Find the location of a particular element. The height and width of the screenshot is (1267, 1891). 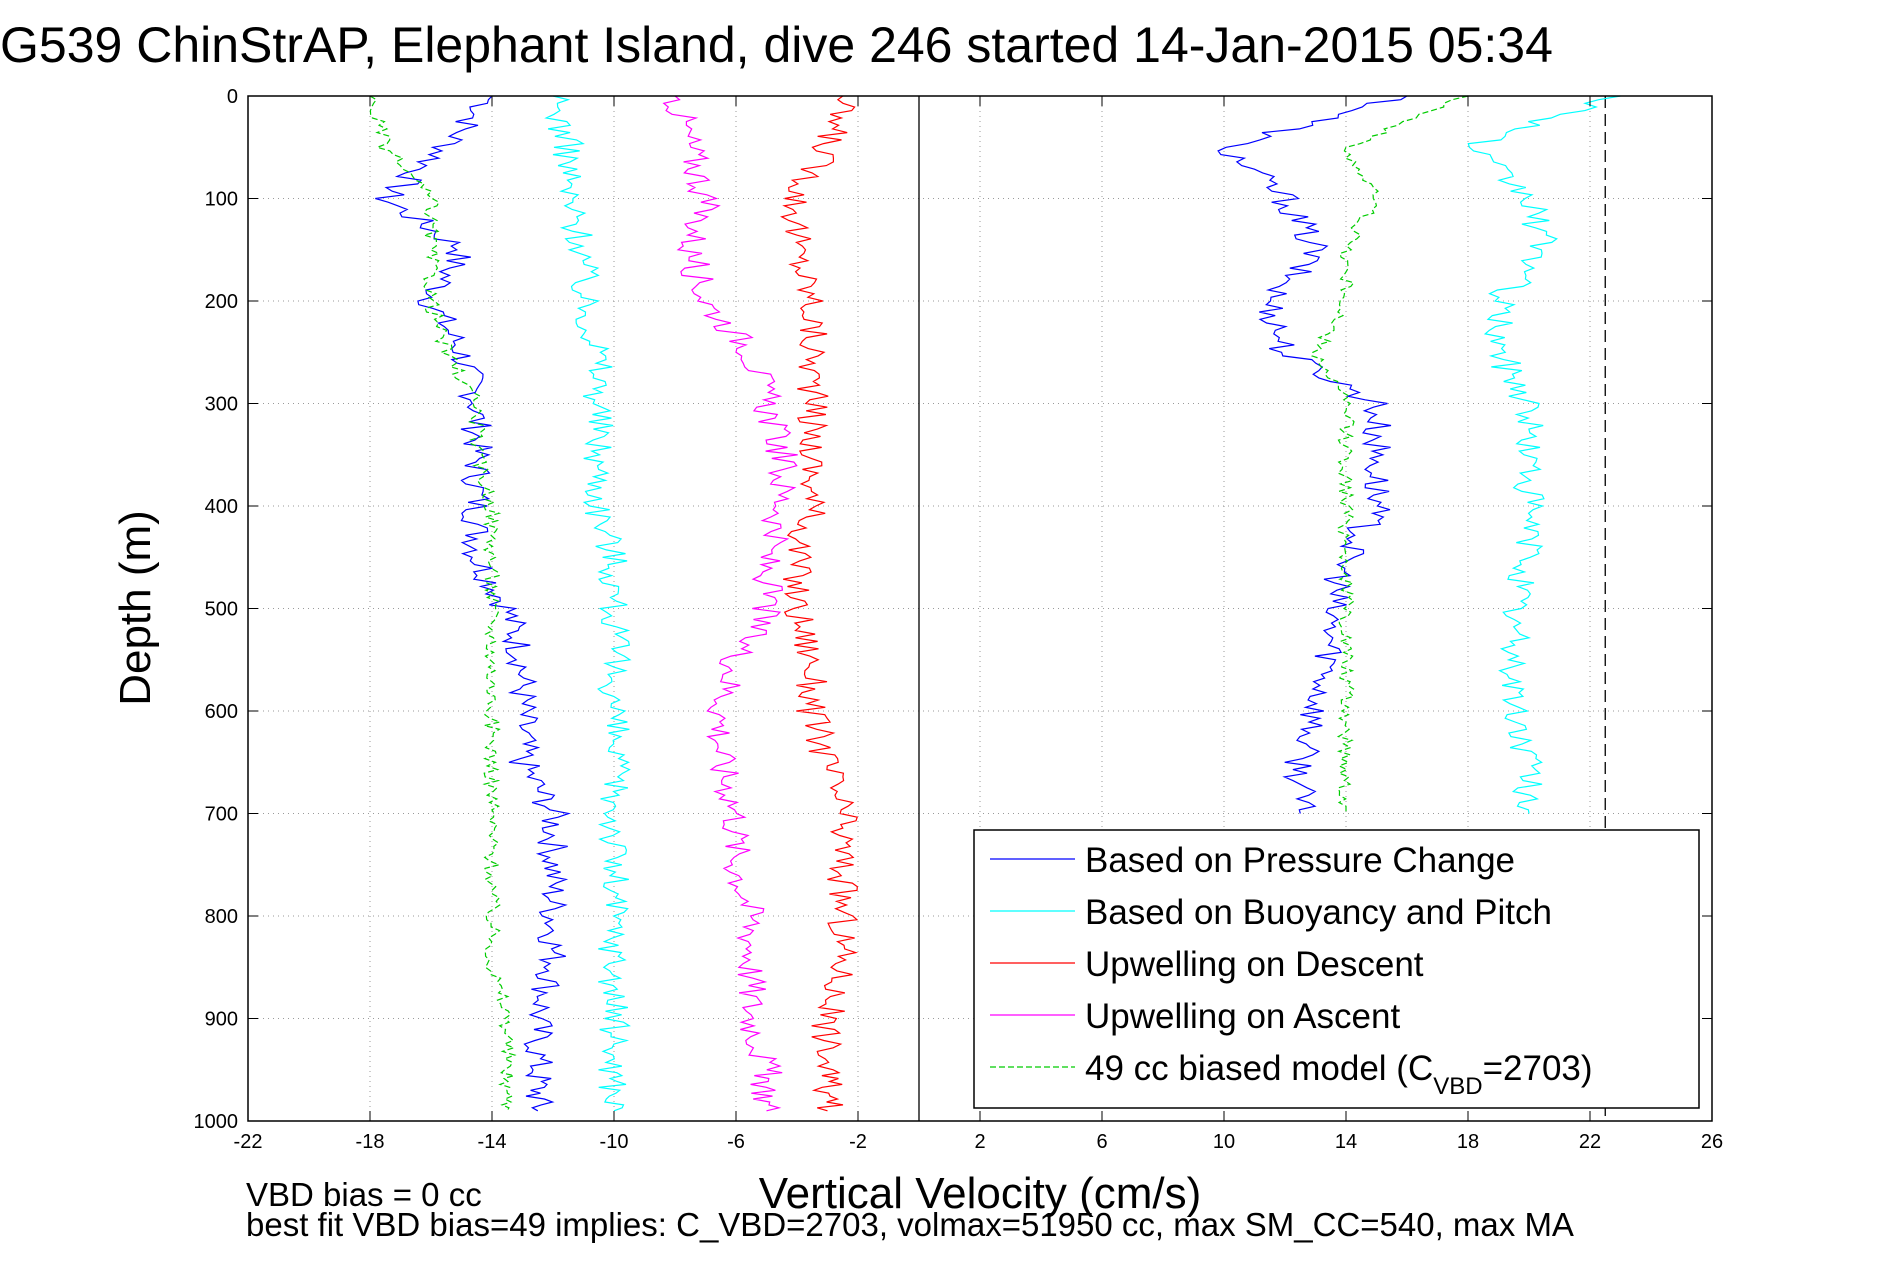

y-tick-label: 100 is located at coordinates (221, 200).